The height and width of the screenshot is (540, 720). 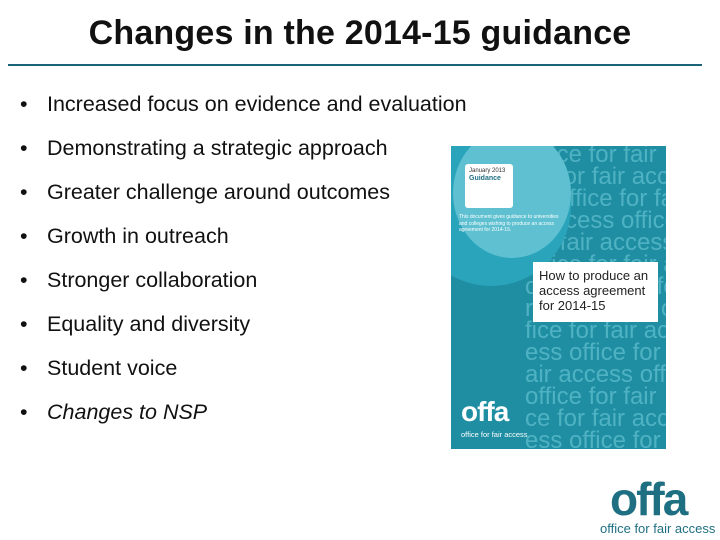 I want to click on bullet-text: Equality and diversity, so click(x=149, y=324).